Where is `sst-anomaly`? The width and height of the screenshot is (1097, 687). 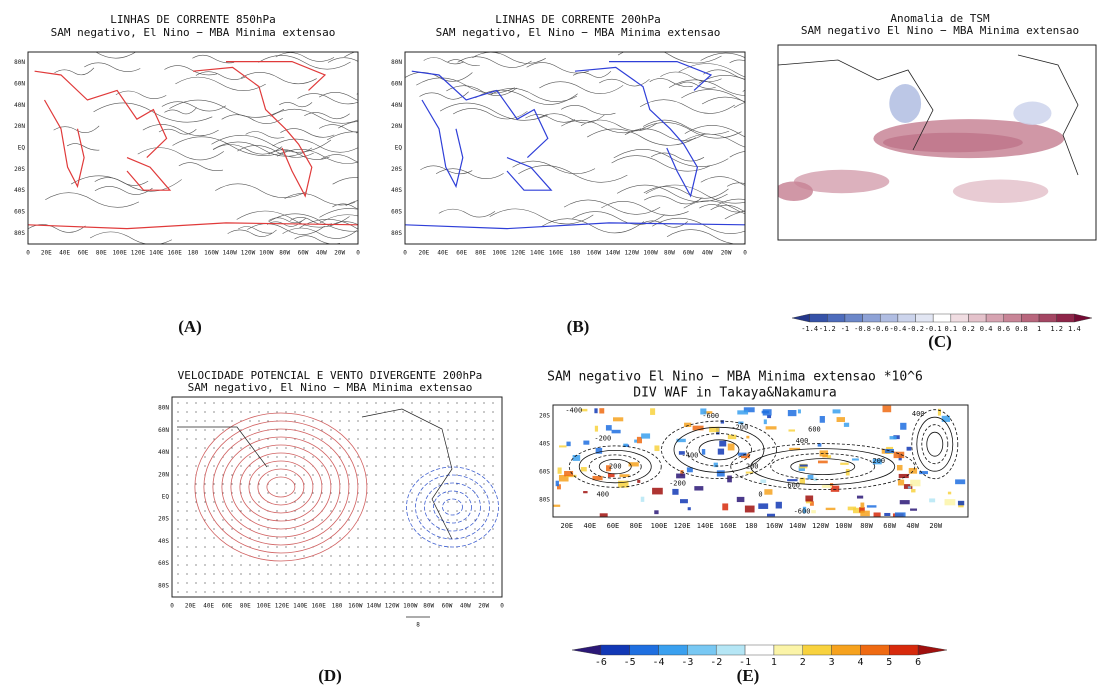 sst-anomaly is located at coordinates (841, 181).